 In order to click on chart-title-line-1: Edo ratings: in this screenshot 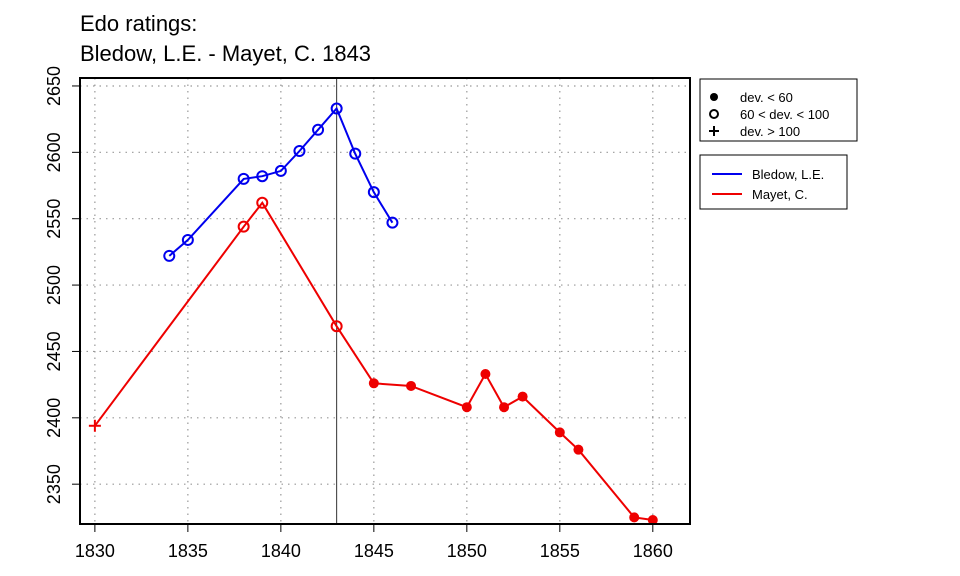, I will do `click(138, 23)`.